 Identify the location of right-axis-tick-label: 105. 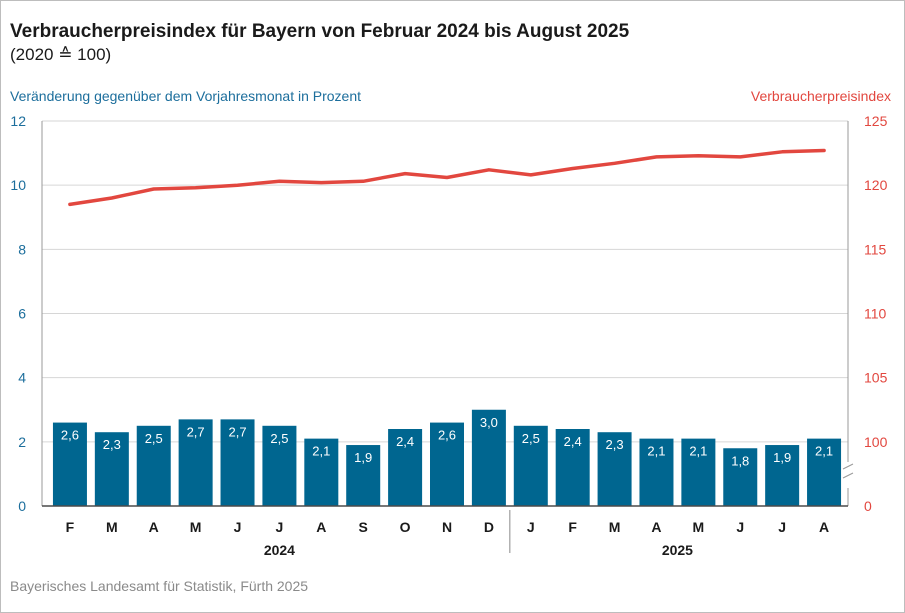
(876, 378).